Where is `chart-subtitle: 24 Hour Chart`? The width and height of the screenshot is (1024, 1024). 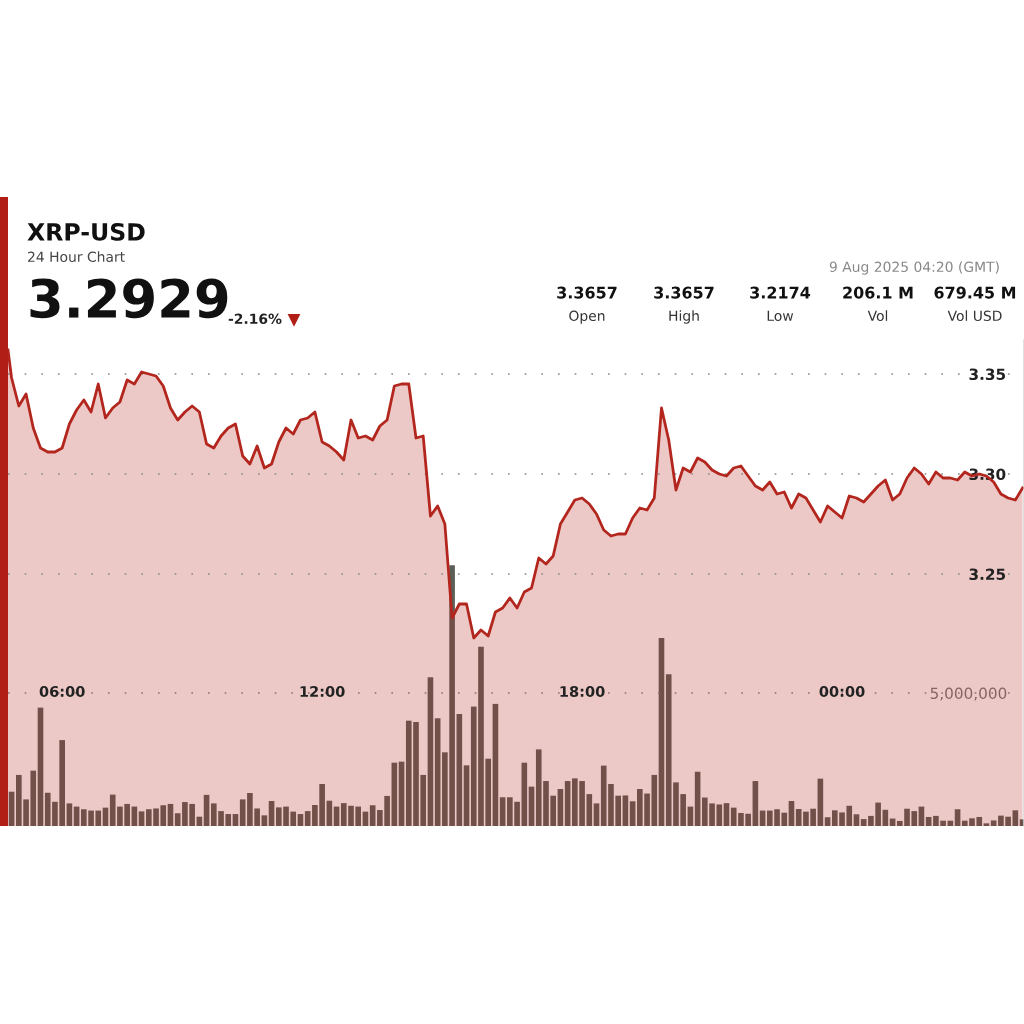
chart-subtitle: 24 Hour Chart is located at coordinates (76, 257).